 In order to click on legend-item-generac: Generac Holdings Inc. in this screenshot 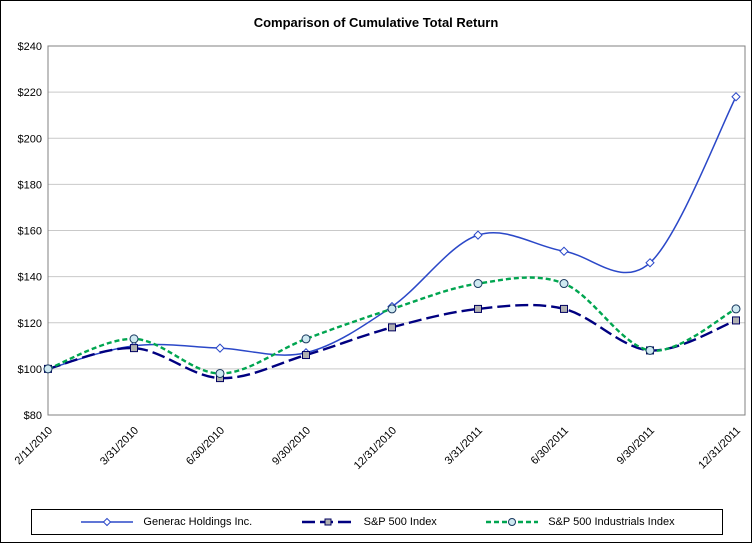, I will do `click(165, 522)`.